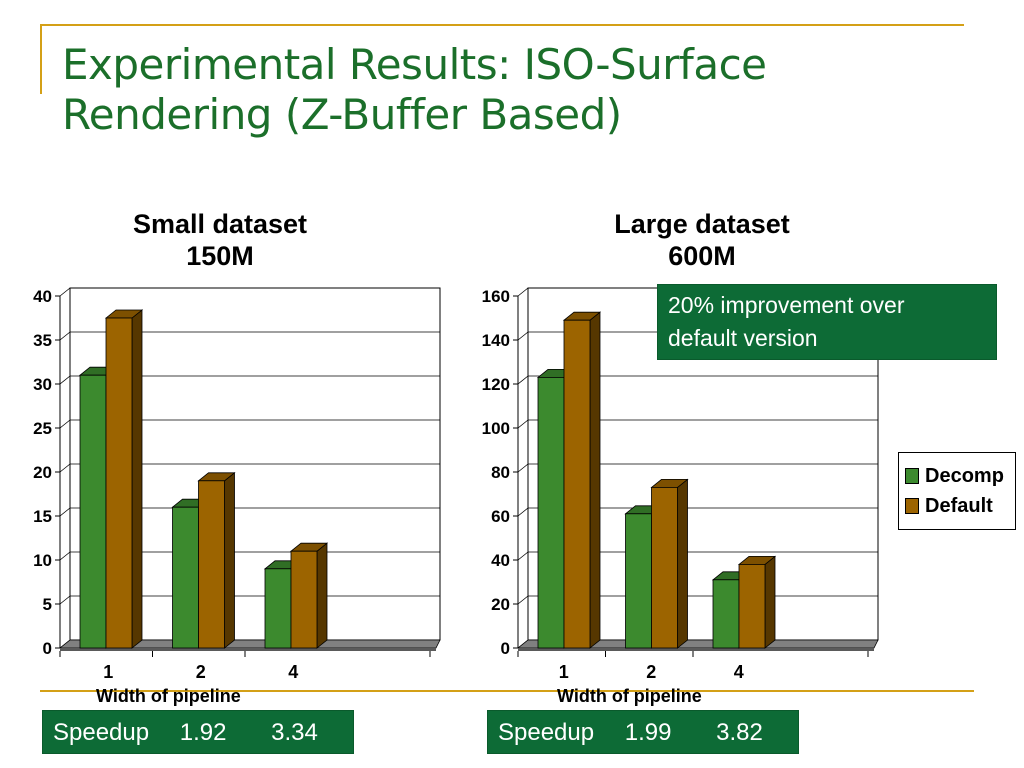 Image resolution: width=1024 pixels, height=768 pixels. What do you see at coordinates (500, 604) in the screenshot?
I see `y-tick-label-large: 20` at bounding box center [500, 604].